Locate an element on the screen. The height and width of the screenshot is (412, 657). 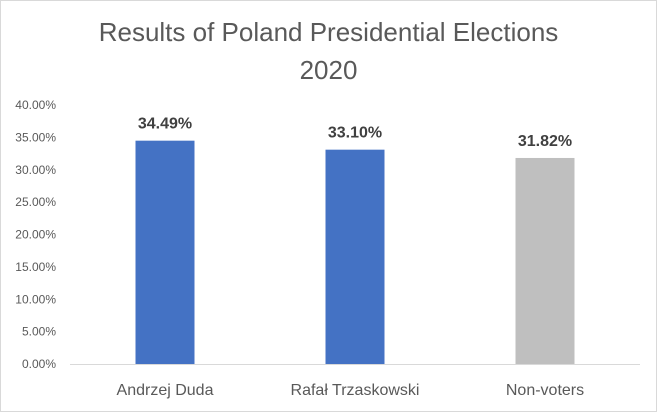
y-tick-label: 20.00% is located at coordinates (35, 235).